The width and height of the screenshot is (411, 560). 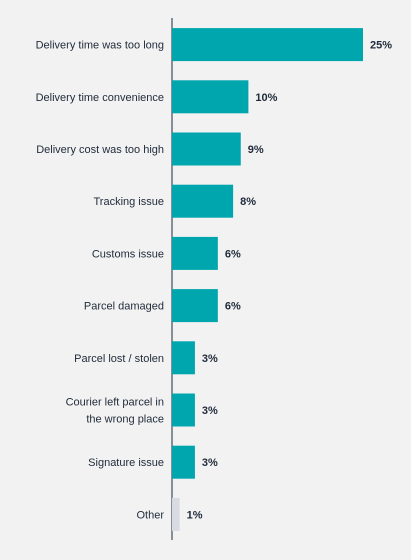 I want to click on value-label-2: 9%, so click(x=256, y=150).